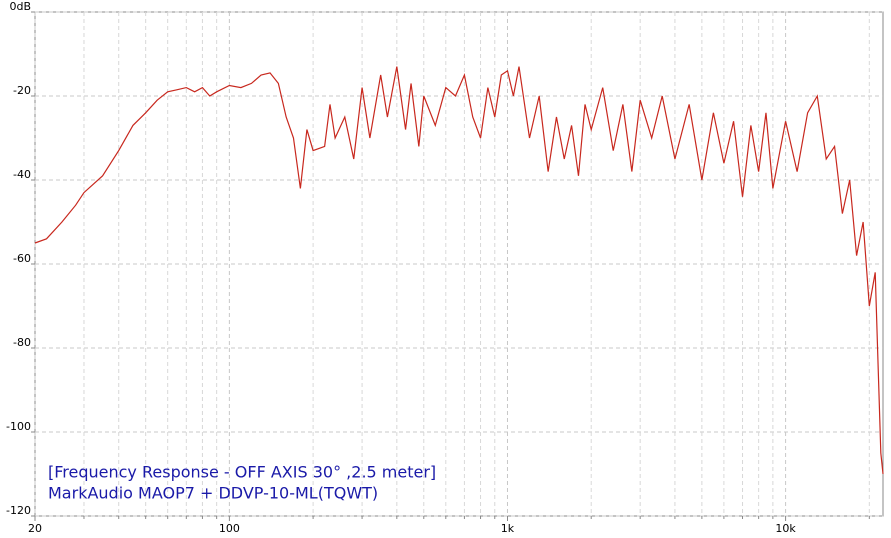 This screenshot has width=891, height=538. What do you see at coordinates (22, 174) in the screenshot?
I see `y-tick-label: -40` at bounding box center [22, 174].